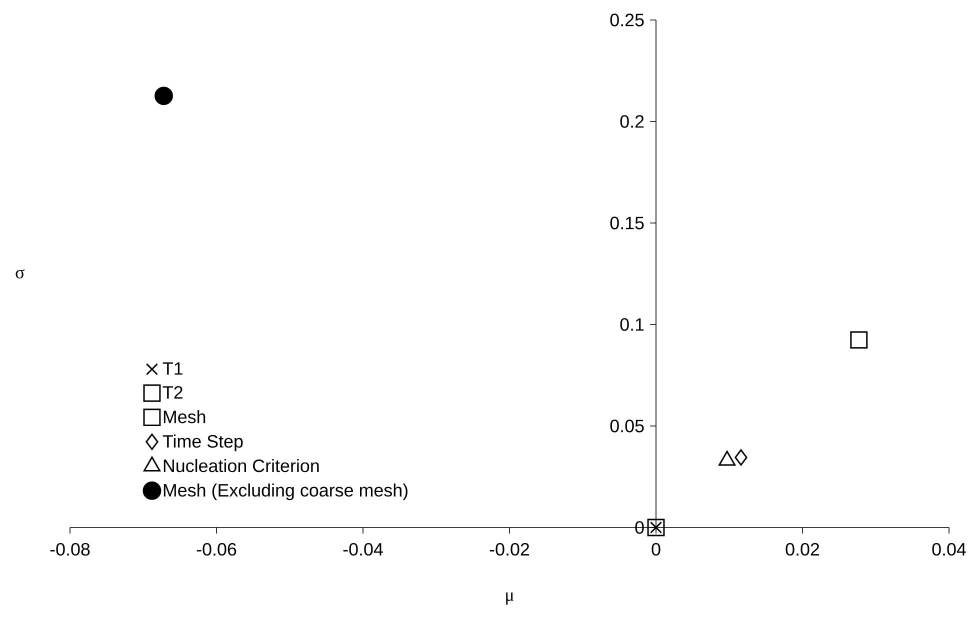  Describe the element at coordinates (286, 491) in the screenshot. I see `legend-label: Mesh (Excluding coarse mesh)` at that location.